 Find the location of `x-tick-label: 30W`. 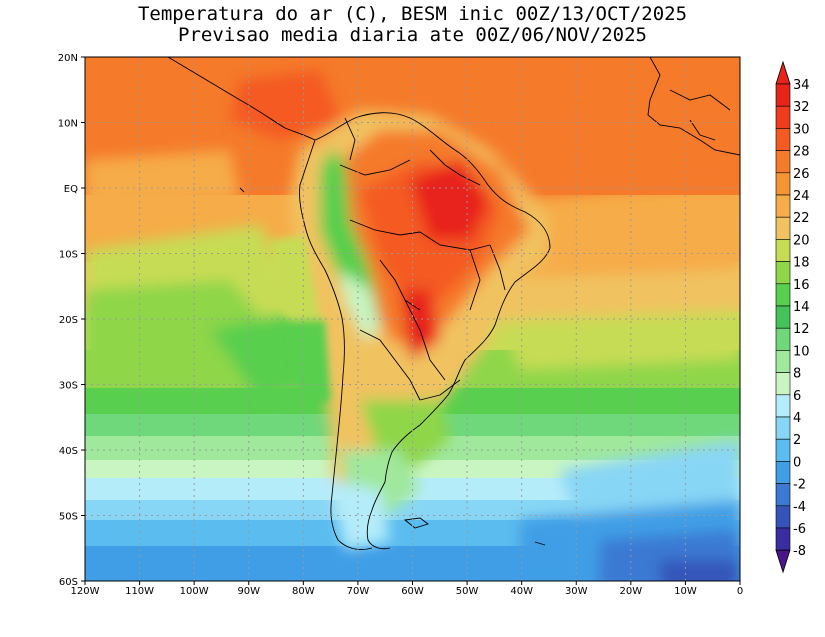

x-tick-label: 30W is located at coordinates (576, 591).